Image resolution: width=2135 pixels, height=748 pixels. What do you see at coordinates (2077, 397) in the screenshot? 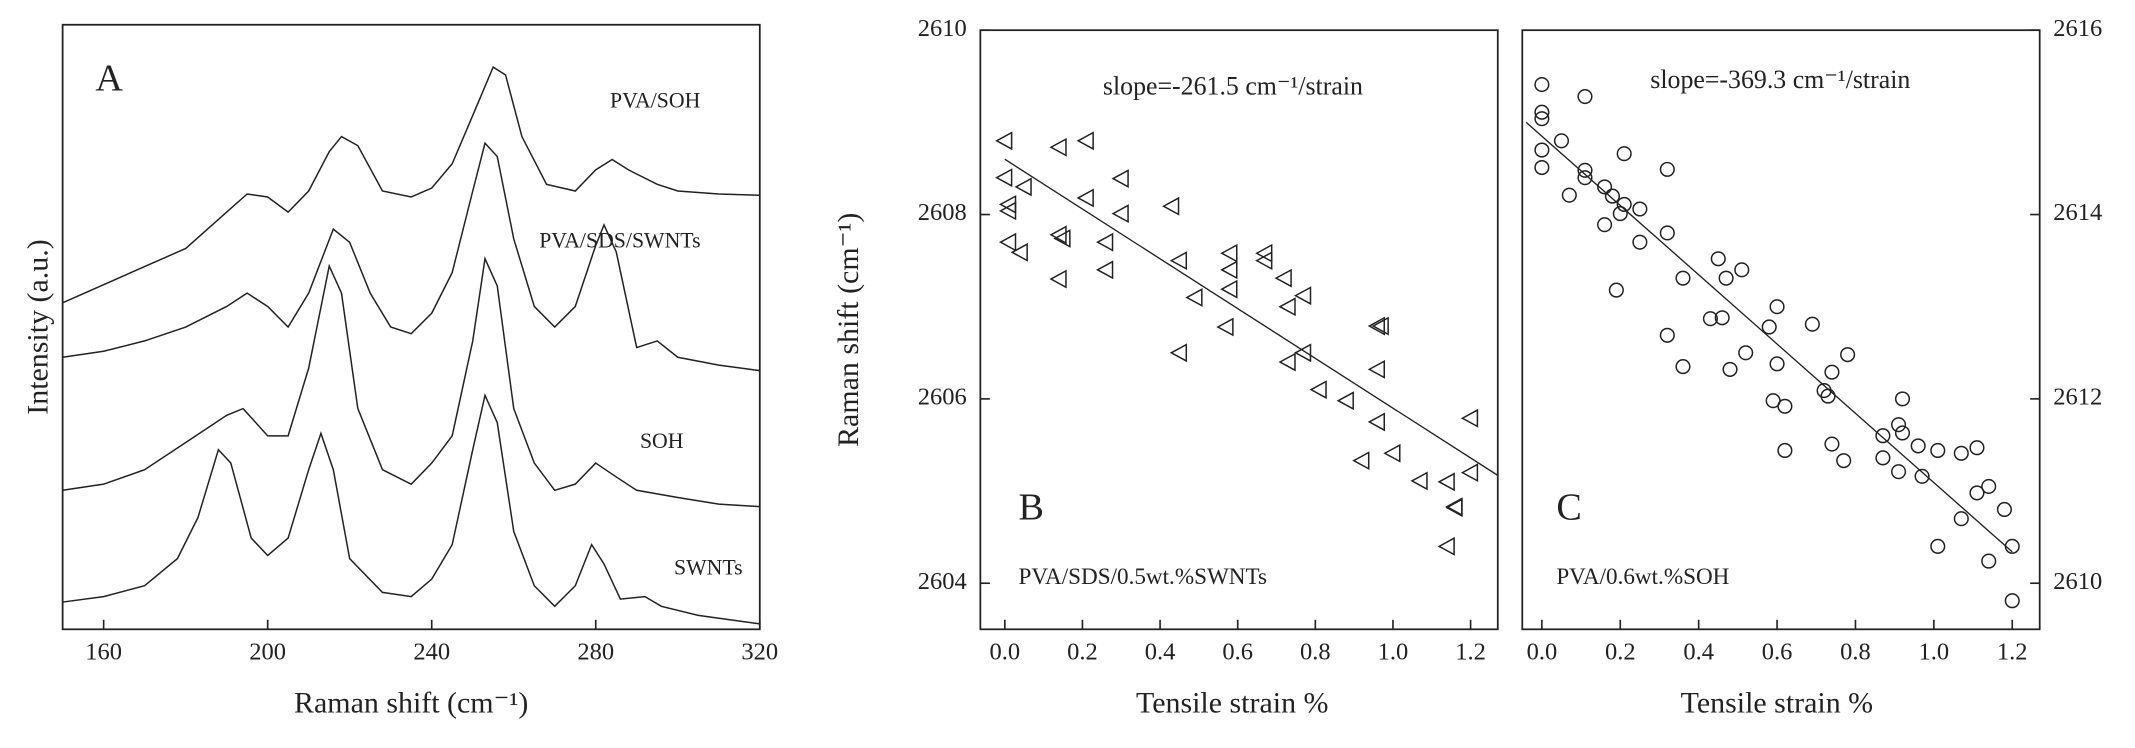
I see `y-tick-label: 2612` at bounding box center [2077, 397].